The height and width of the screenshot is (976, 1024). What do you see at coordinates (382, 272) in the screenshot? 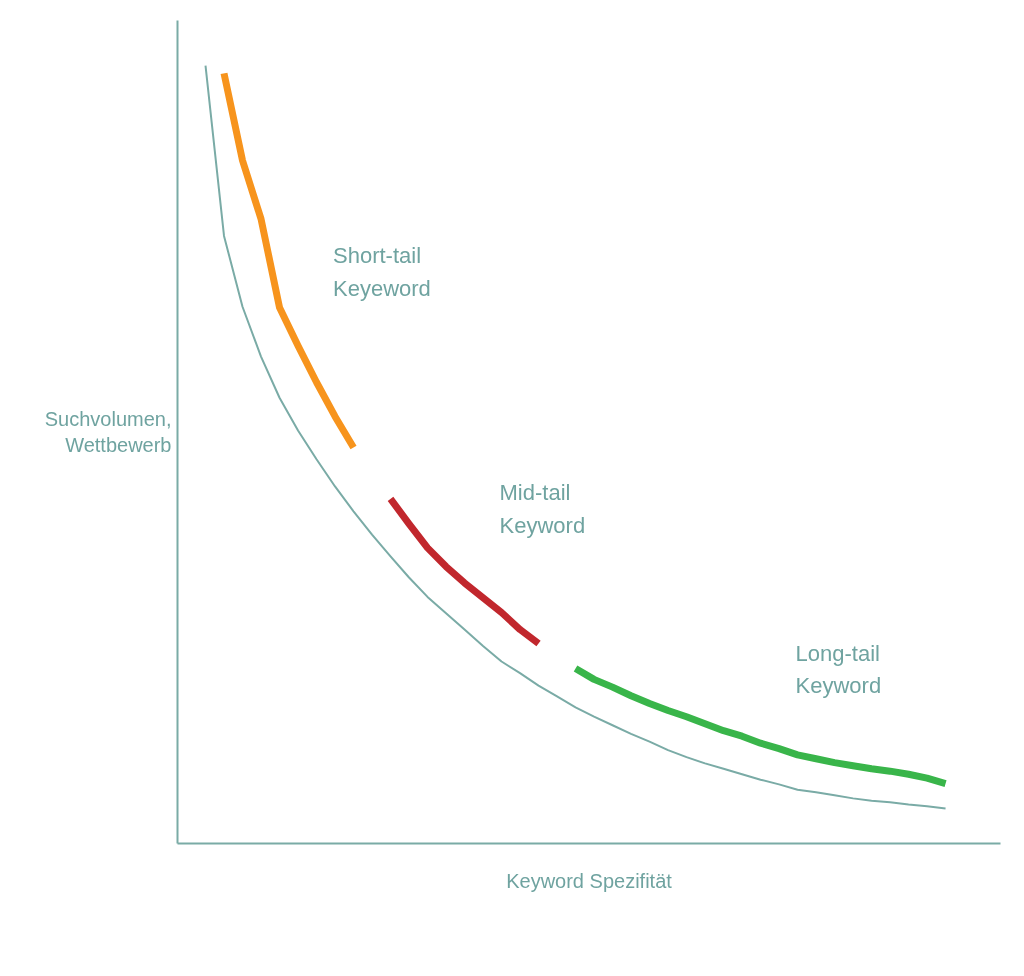
I see `text: Short-tail Keyeword` at bounding box center [382, 272].